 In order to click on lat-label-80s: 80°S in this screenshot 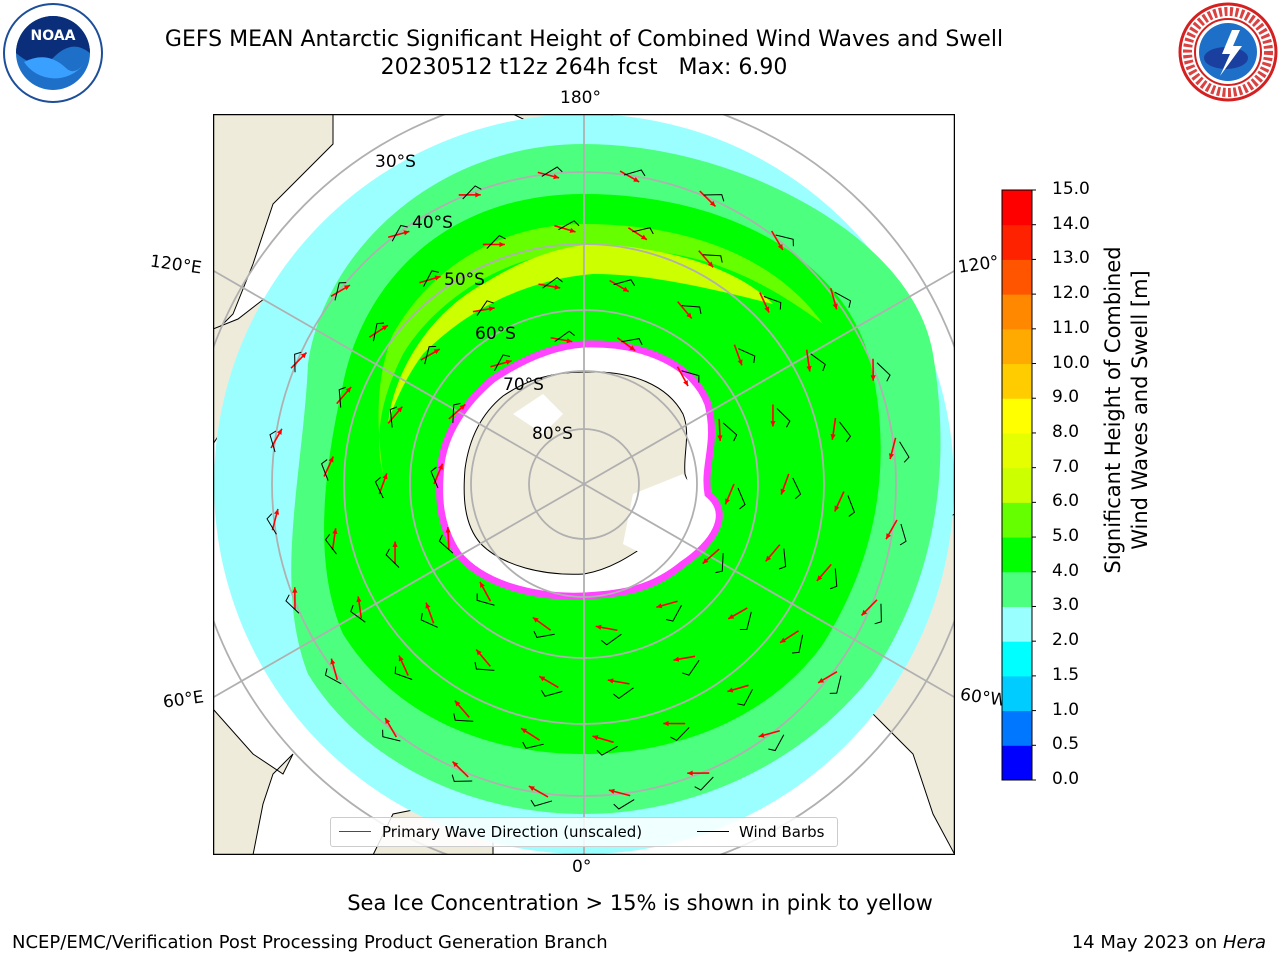, I will do `click(552, 434)`.